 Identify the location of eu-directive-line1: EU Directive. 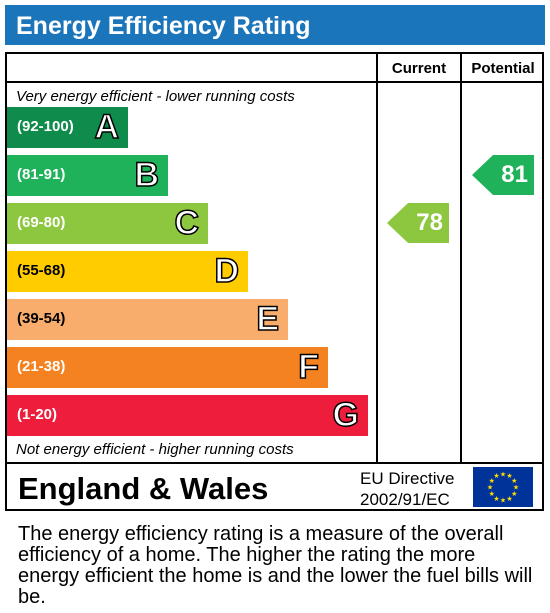
(407, 478).